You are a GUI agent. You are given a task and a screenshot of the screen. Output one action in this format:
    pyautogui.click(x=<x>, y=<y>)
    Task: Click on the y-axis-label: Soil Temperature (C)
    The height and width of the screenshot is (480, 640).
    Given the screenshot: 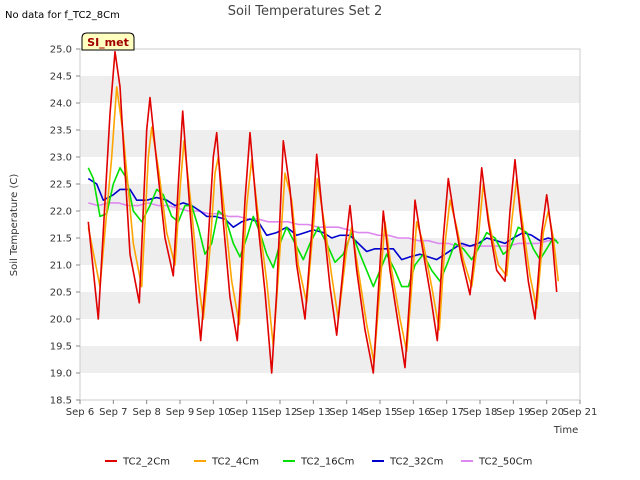 What is the action you would take?
    pyautogui.click(x=14, y=225)
    